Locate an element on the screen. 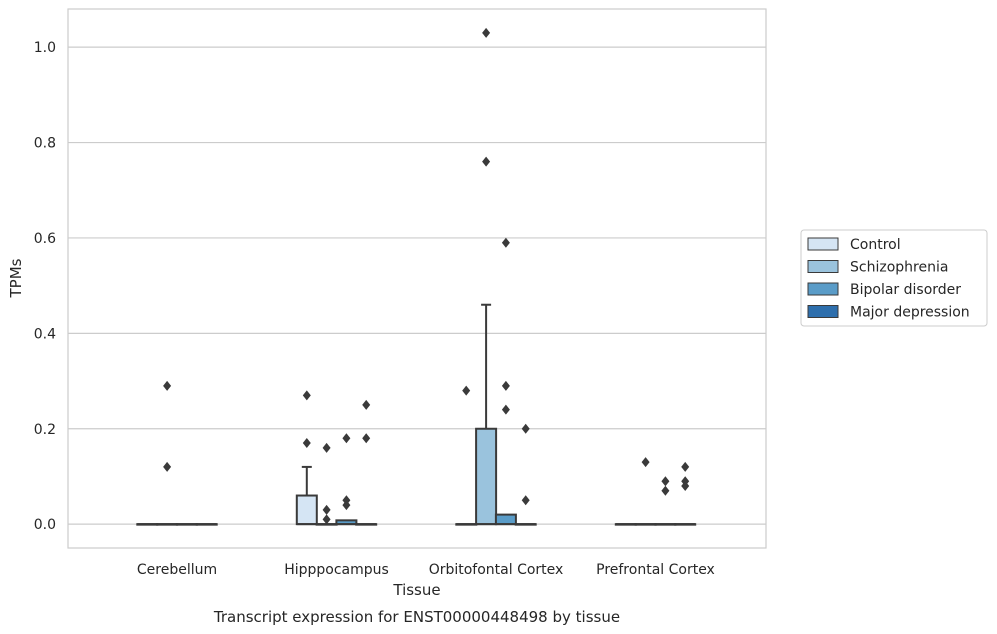 This screenshot has width=997, height=634. y-tick-label: 0.6 is located at coordinates (45, 239).